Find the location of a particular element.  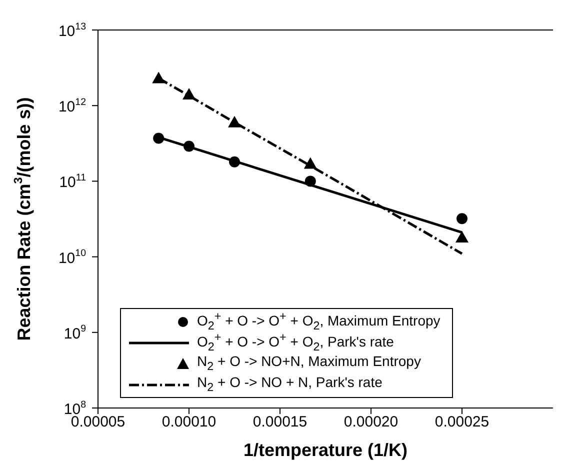

y-tick-label: 10$^{11}$ is located at coordinates (72, 182).